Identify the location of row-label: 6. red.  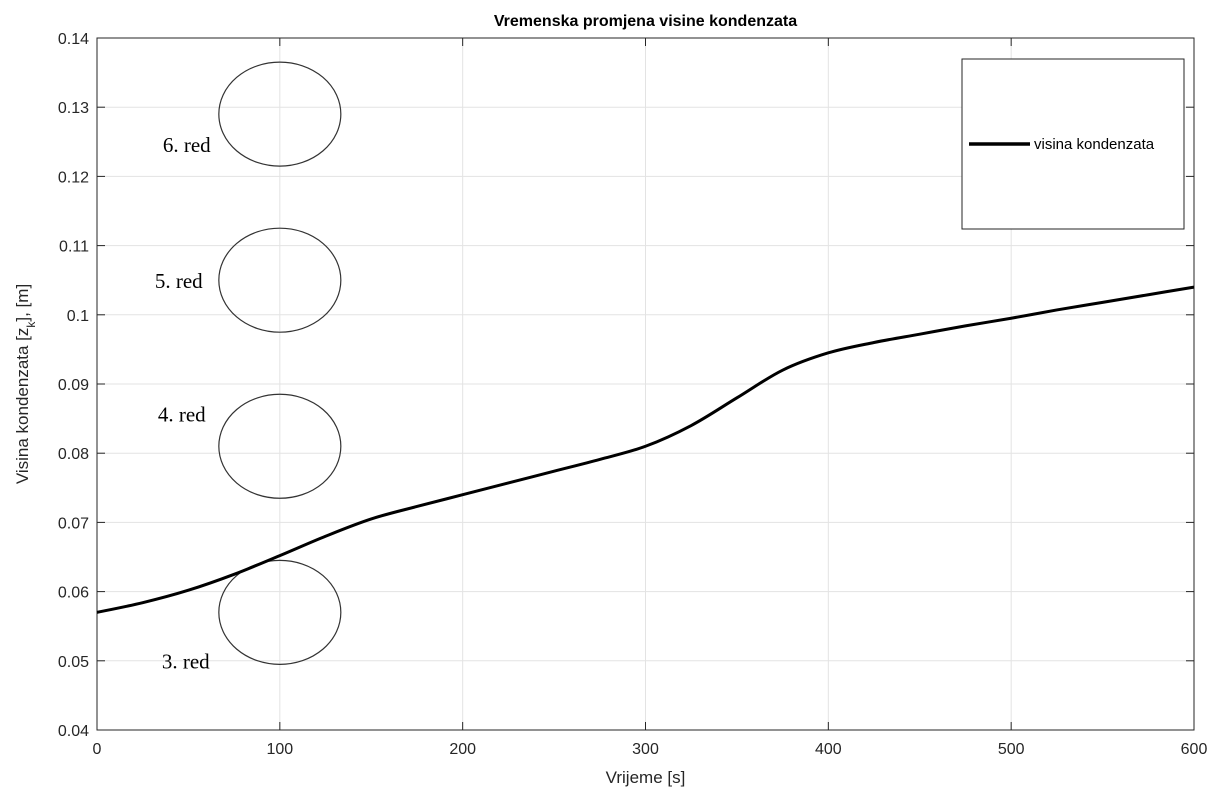
(187, 145).